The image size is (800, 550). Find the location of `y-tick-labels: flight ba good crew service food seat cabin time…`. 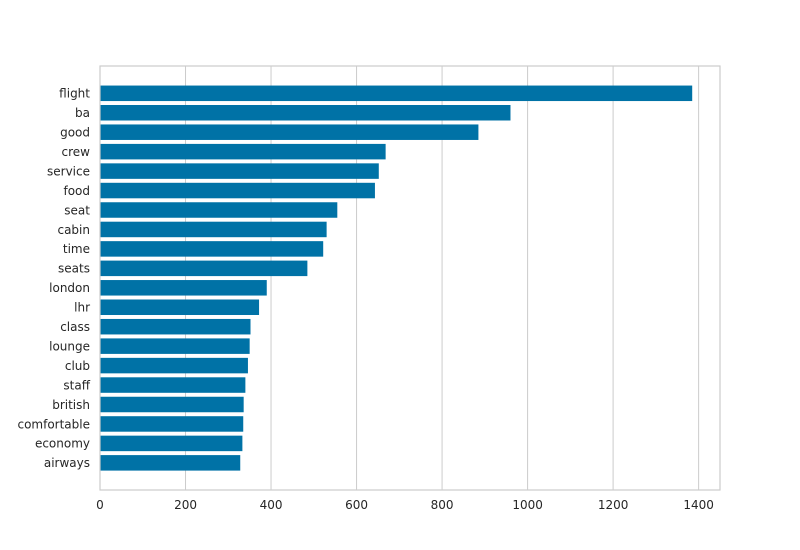

y-tick-labels: flight ba good crew service food seat cabin time… is located at coordinates (53, 279).